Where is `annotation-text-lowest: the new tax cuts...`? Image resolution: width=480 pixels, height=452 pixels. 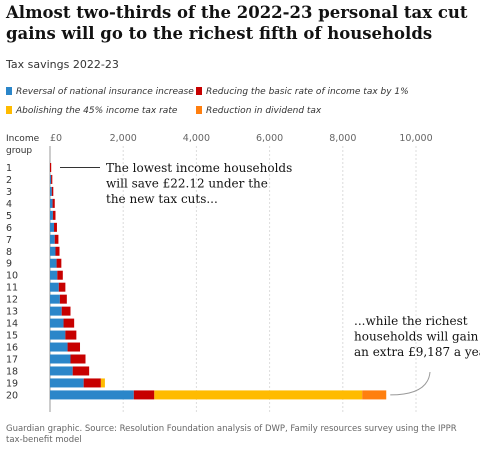 annotation-text-lowest: the new tax cuts... is located at coordinates (162, 199).